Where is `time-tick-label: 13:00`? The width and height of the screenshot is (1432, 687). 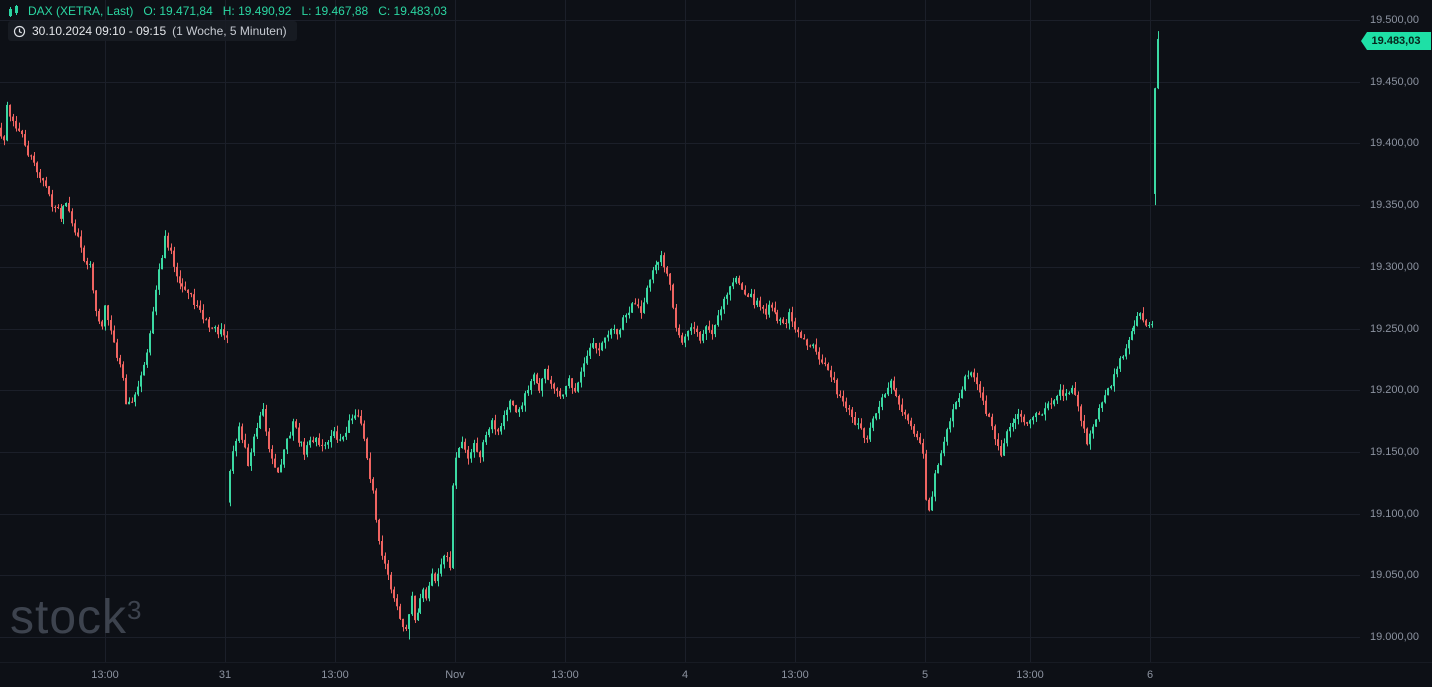
time-tick-label: 13:00 is located at coordinates (1030, 675).